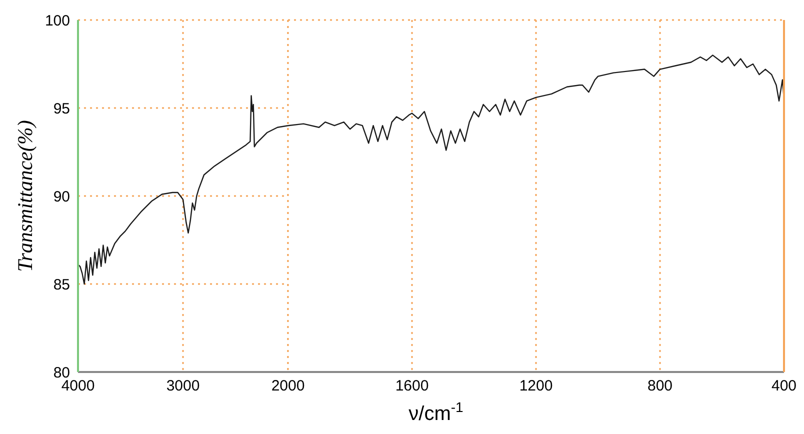  Describe the element at coordinates (412, 386) in the screenshot. I see `x-tick-label: 1600` at that location.